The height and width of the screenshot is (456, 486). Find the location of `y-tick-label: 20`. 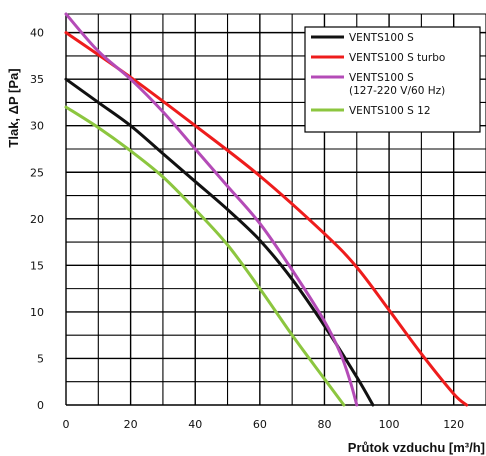

y-tick-label: 20 is located at coordinates (37, 219).